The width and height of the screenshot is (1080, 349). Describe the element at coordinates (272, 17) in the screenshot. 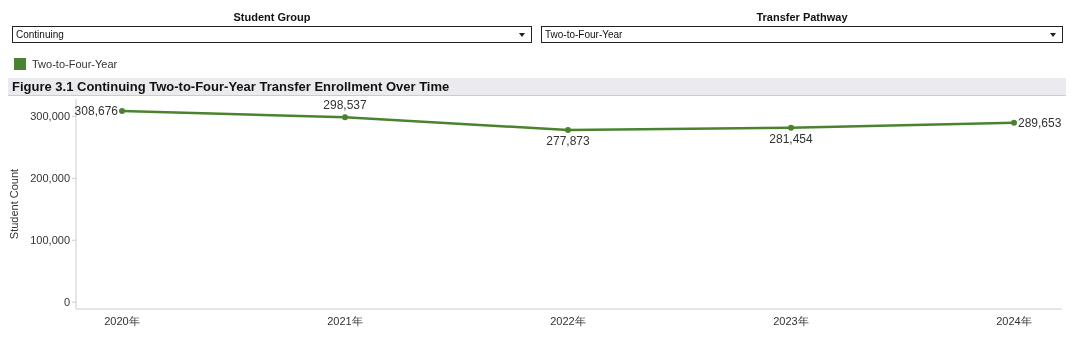

I see `text: Student Group` at that location.